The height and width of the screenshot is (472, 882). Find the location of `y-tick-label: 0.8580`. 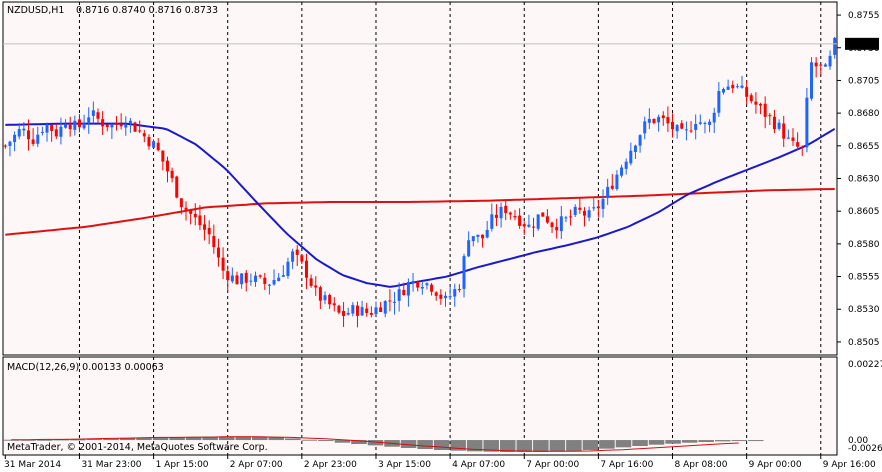

y-tick-label: 0.8580 is located at coordinates (864, 245).